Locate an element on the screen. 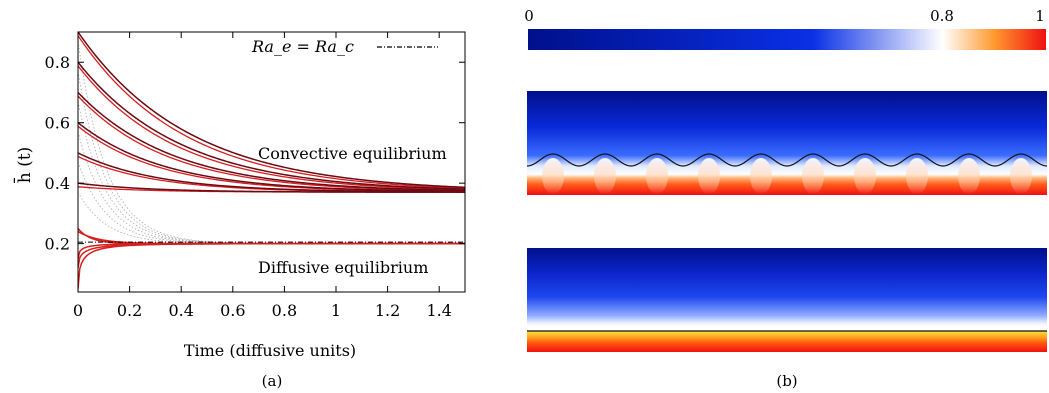 The width and height of the screenshot is (1049, 393). diffusive-field is located at coordinates (787, 300).